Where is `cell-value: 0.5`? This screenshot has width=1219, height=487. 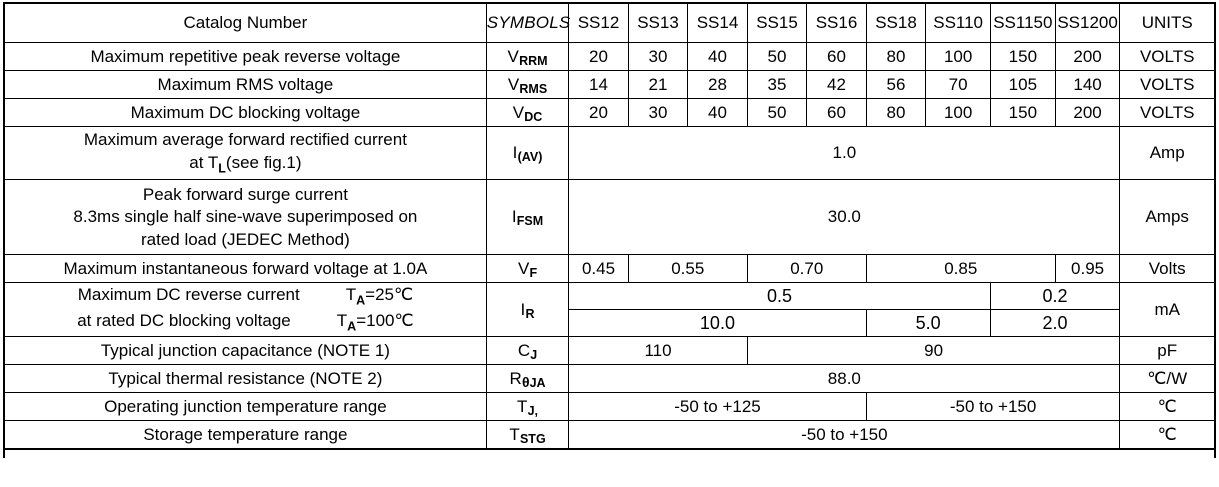 cell-value: 0.5 is located at coordinates (780, 296).